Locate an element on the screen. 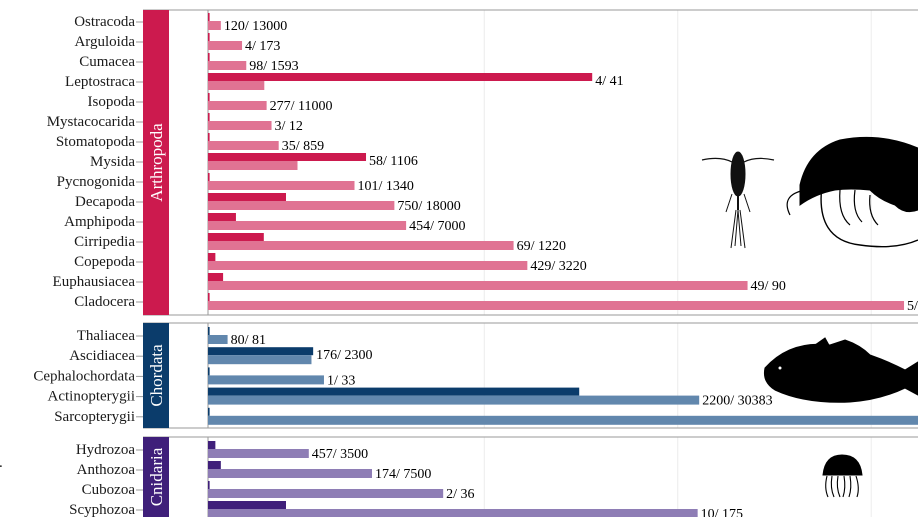  category-label: Leptostraca is located at coordinates (100, 82).